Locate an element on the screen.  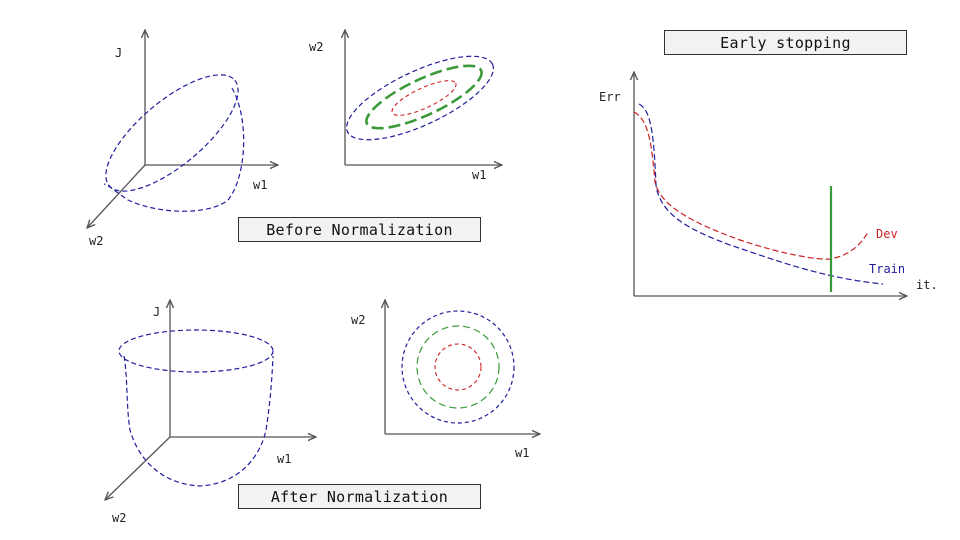
after-normalization-caption: After Normalization is located at coordinates (359, 496).